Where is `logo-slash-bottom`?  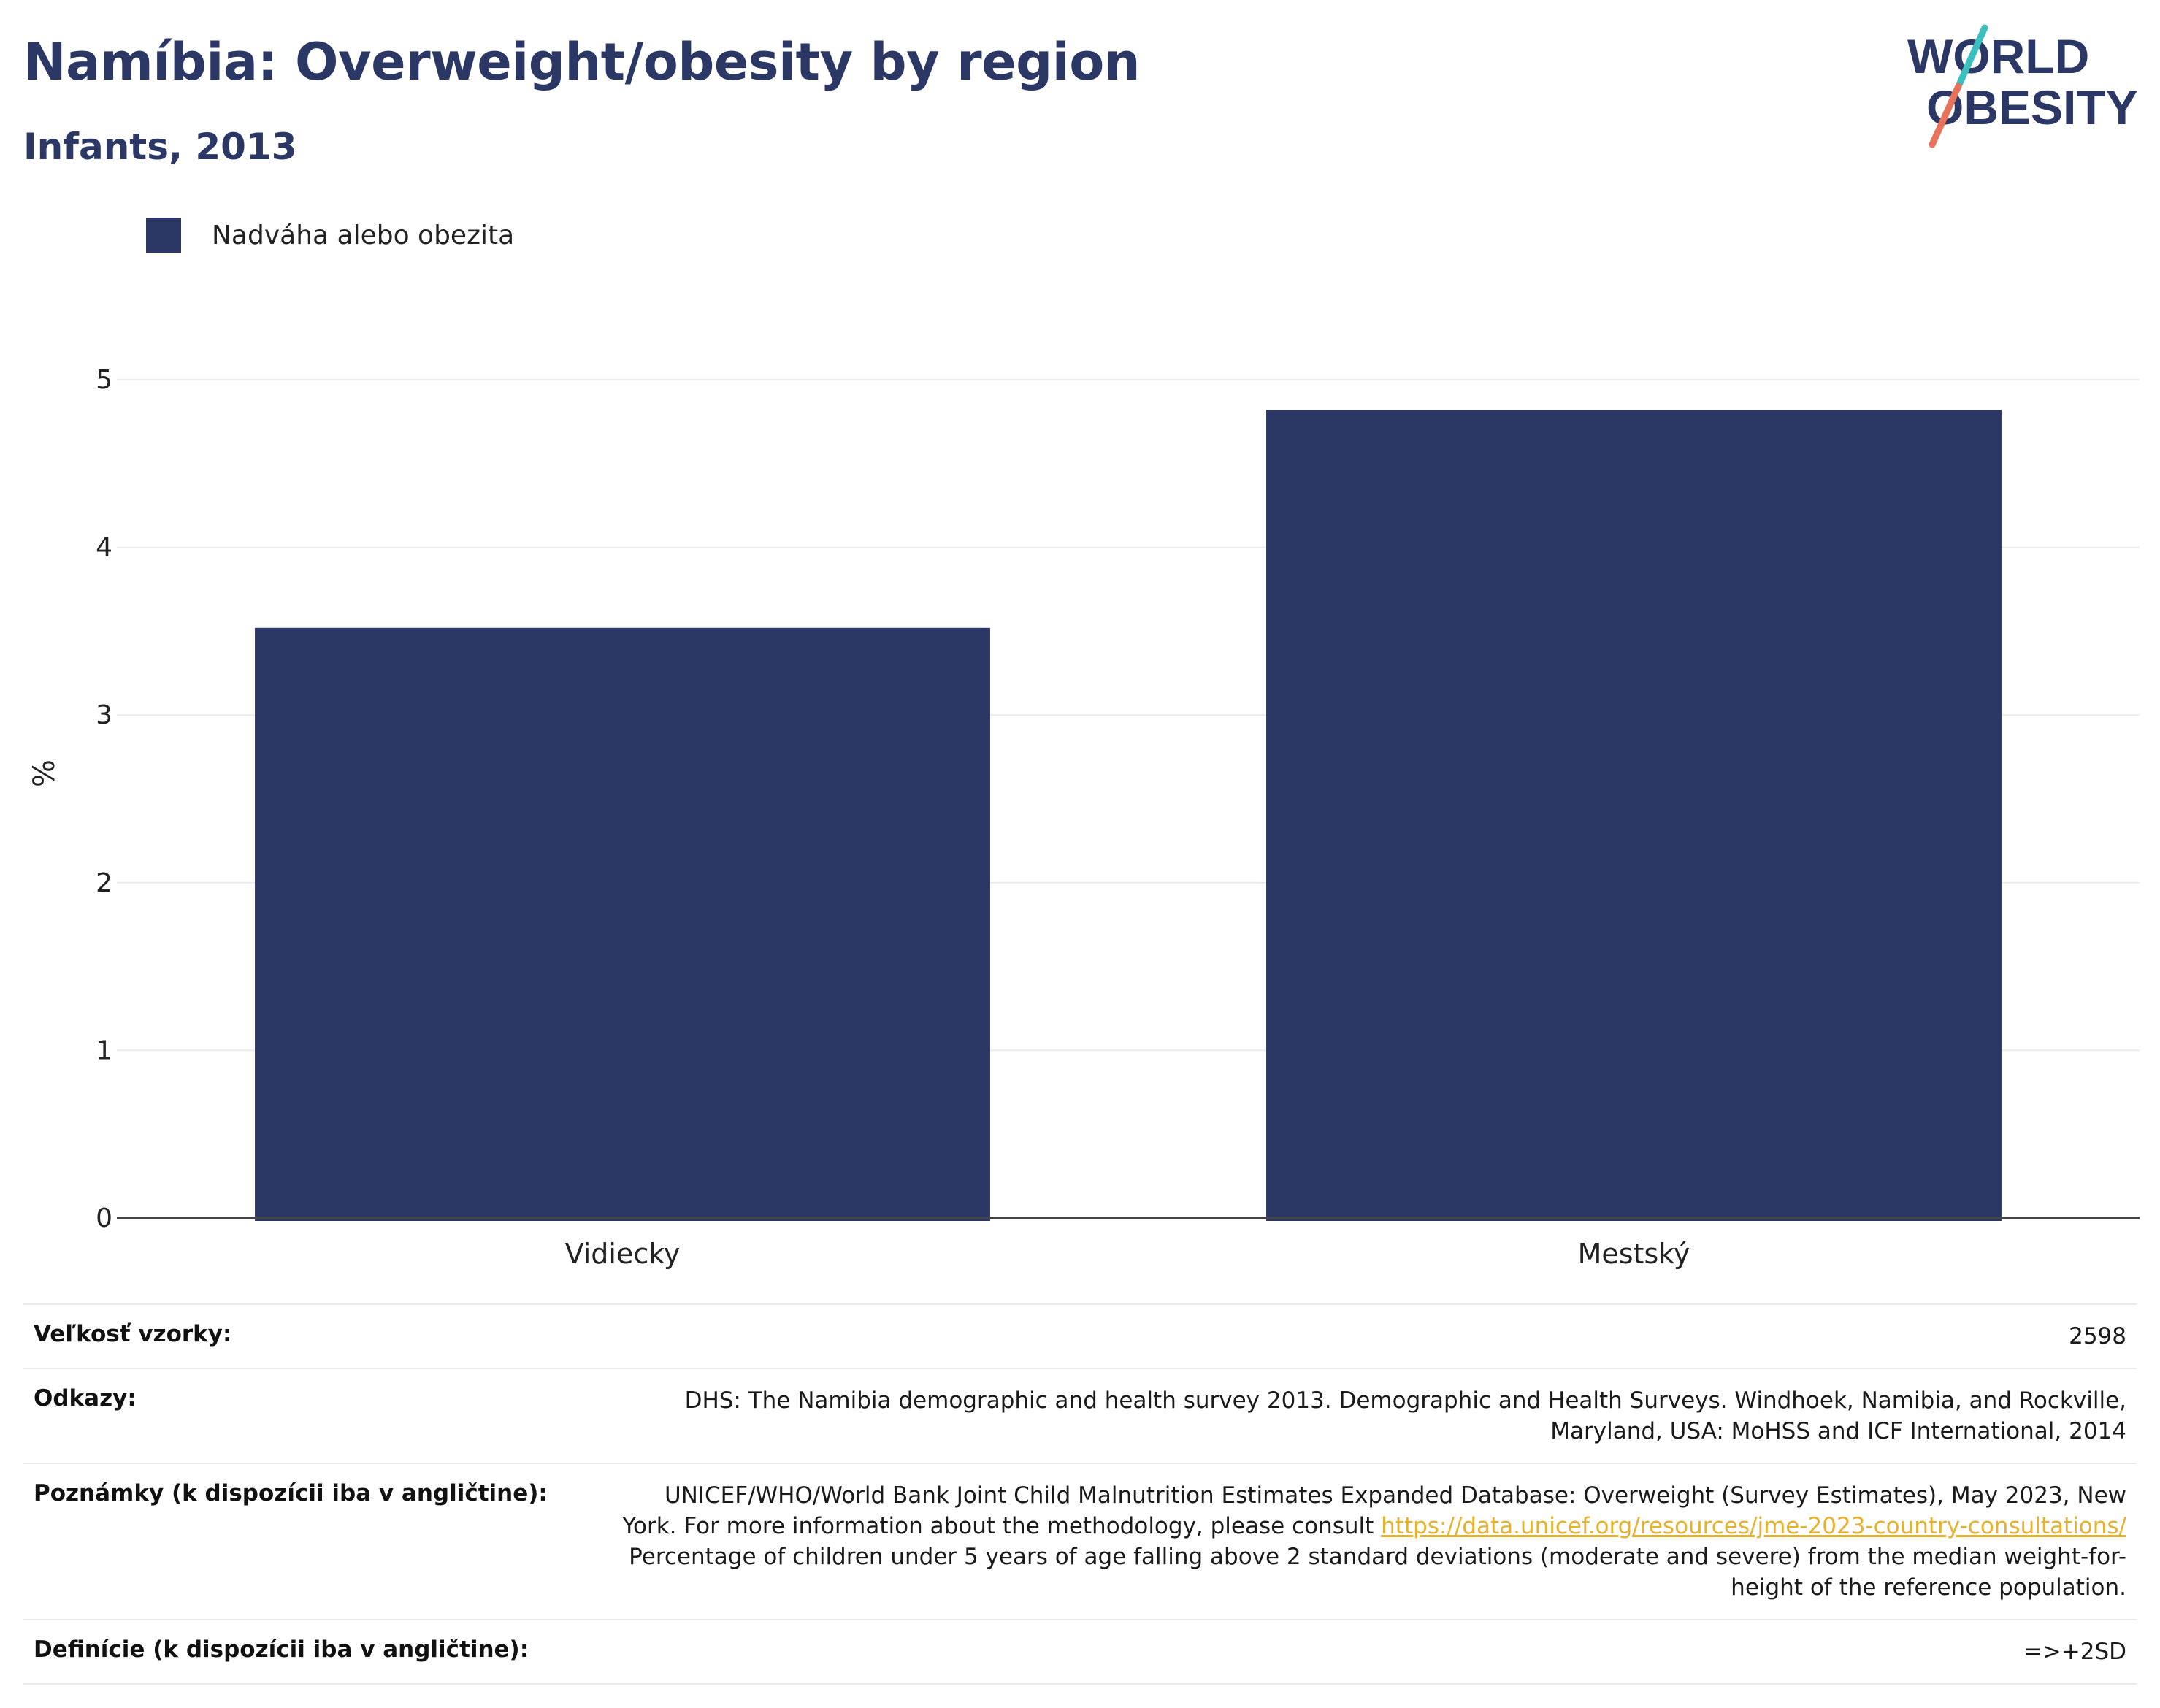
logo-slash-bottom is located at coordinates (1945, 115).